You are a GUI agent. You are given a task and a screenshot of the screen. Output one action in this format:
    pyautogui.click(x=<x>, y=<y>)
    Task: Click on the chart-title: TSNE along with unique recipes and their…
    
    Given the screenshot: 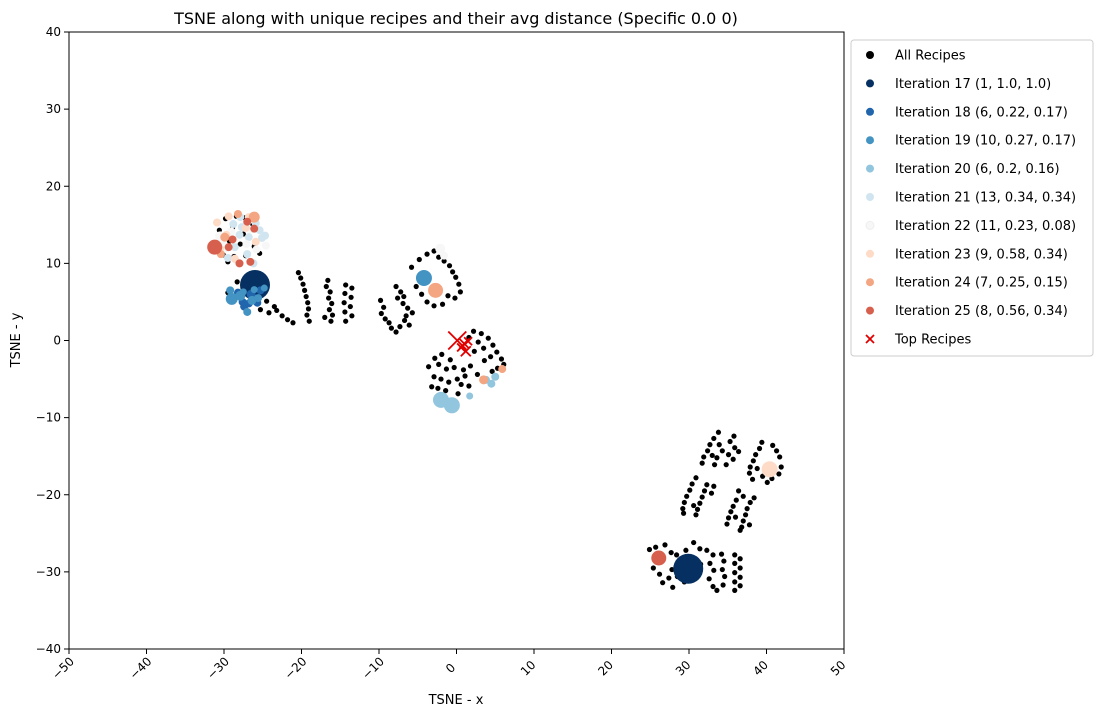 What is the action you would take?
    pyautogui.click(x=455, y=18)
    